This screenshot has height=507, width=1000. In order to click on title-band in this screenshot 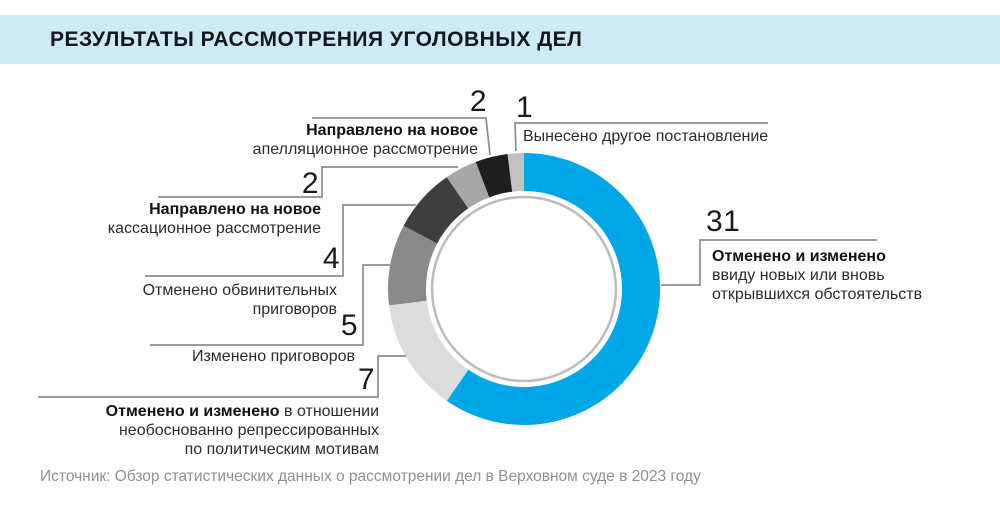, I will do `click(500, 39)`.